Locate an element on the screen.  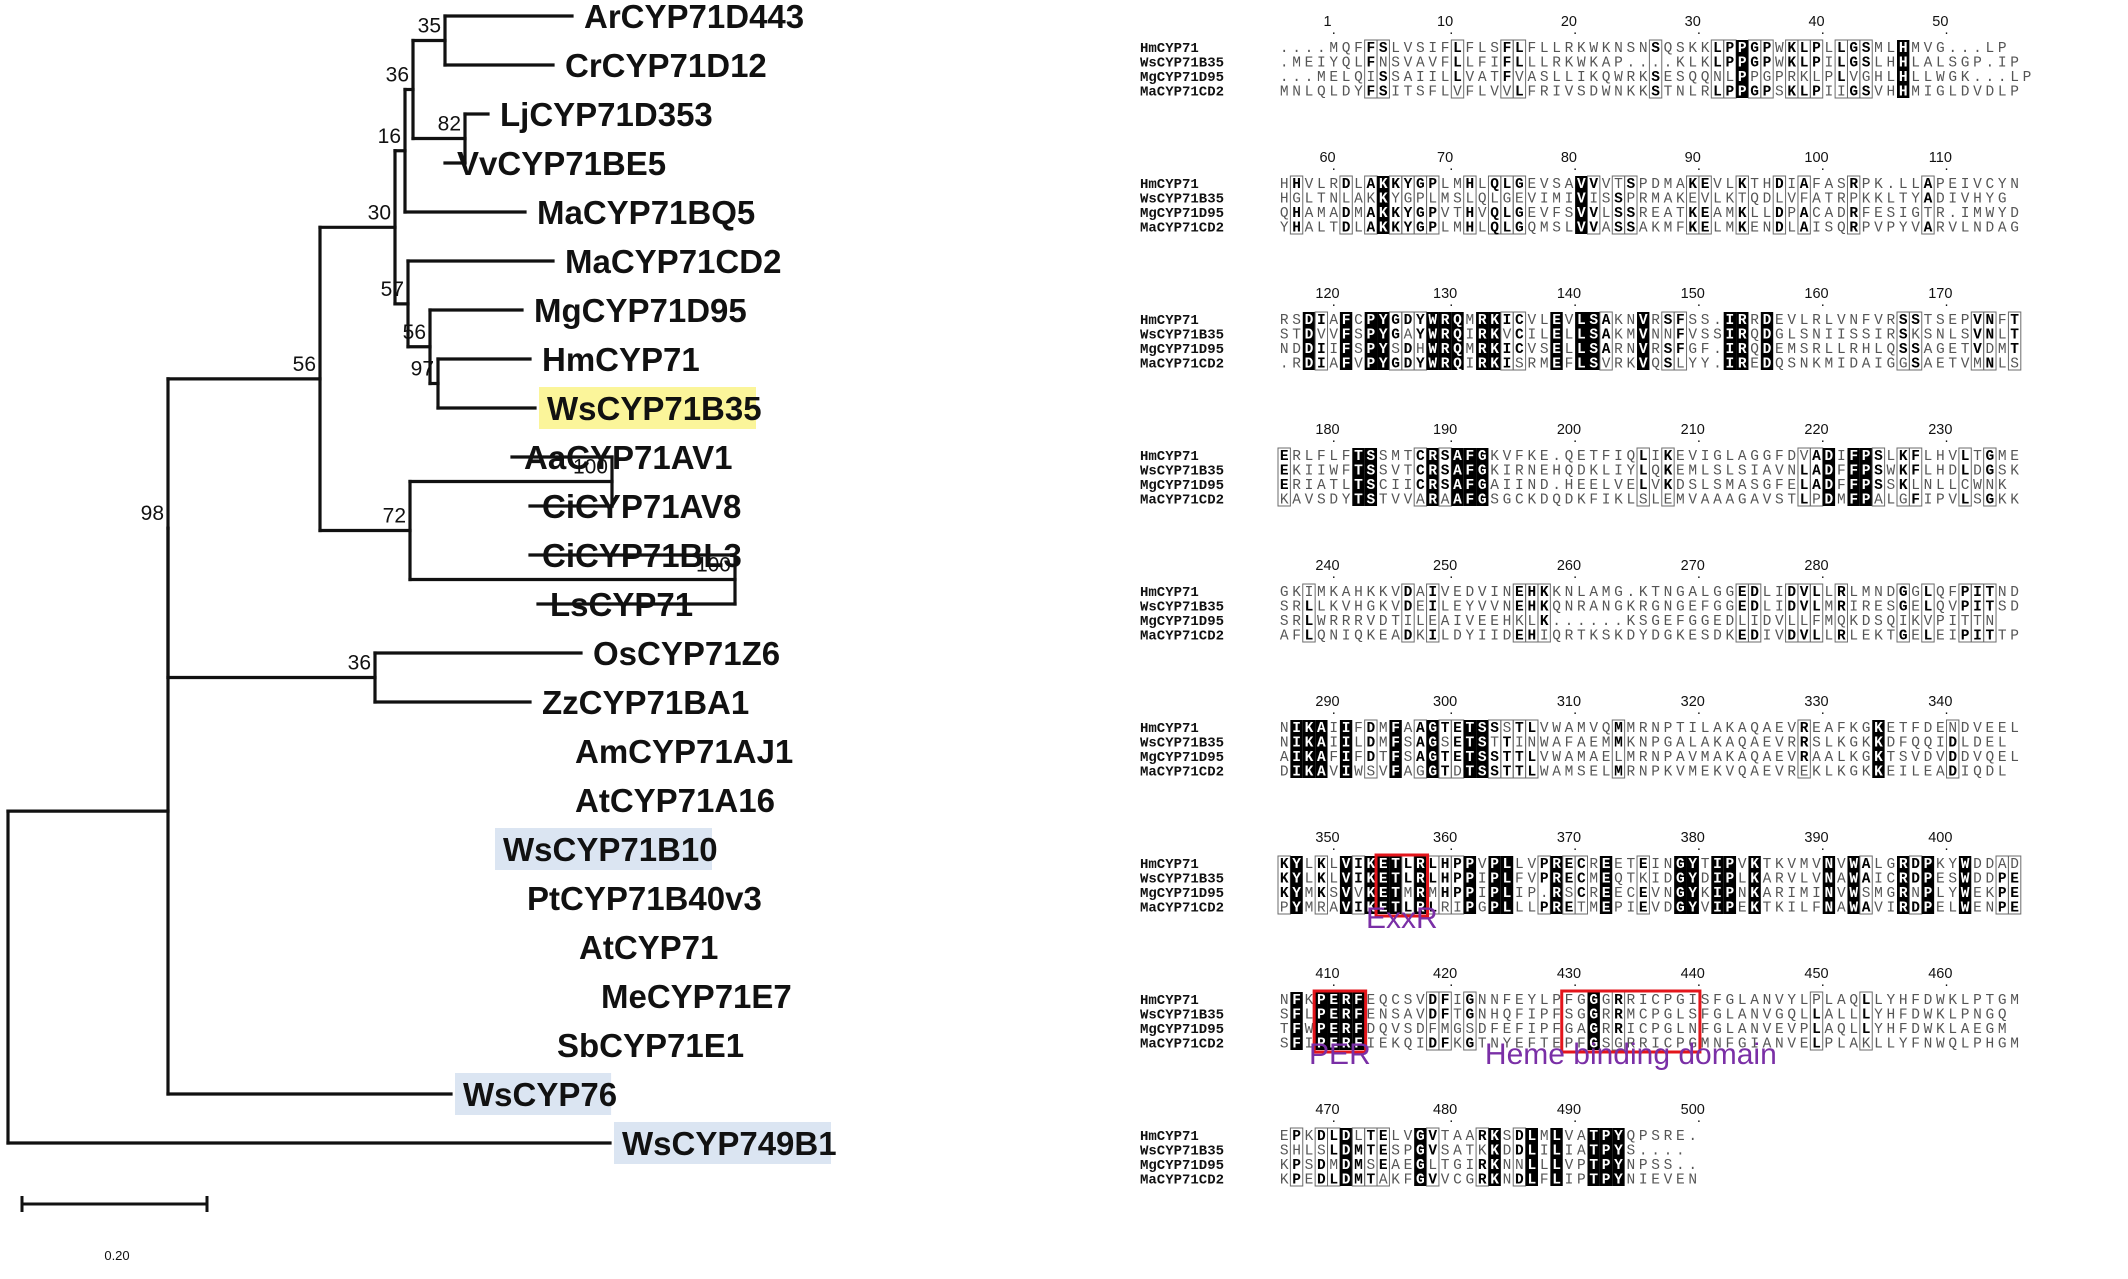
position-number: 40 is located at coordinates (1816, 22).